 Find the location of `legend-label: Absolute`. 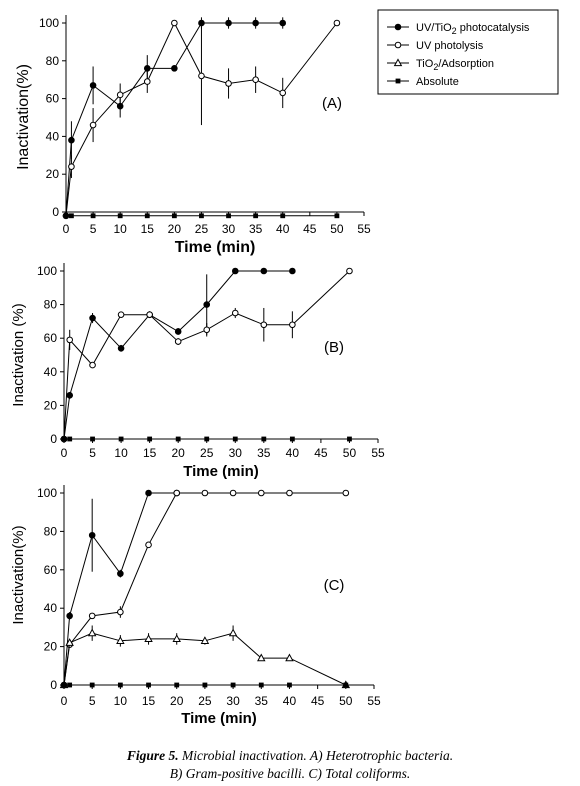

legend-label: Absolute is located at coordinates (437, 82).